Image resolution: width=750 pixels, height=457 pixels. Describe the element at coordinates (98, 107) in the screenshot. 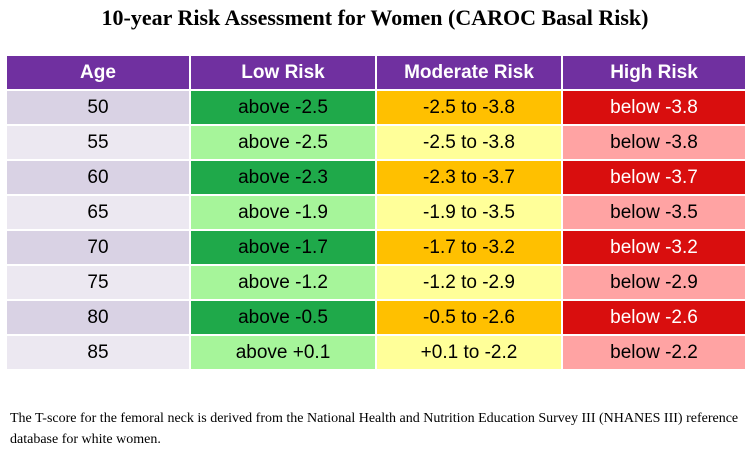

I see `age-cell: 50` at that location.